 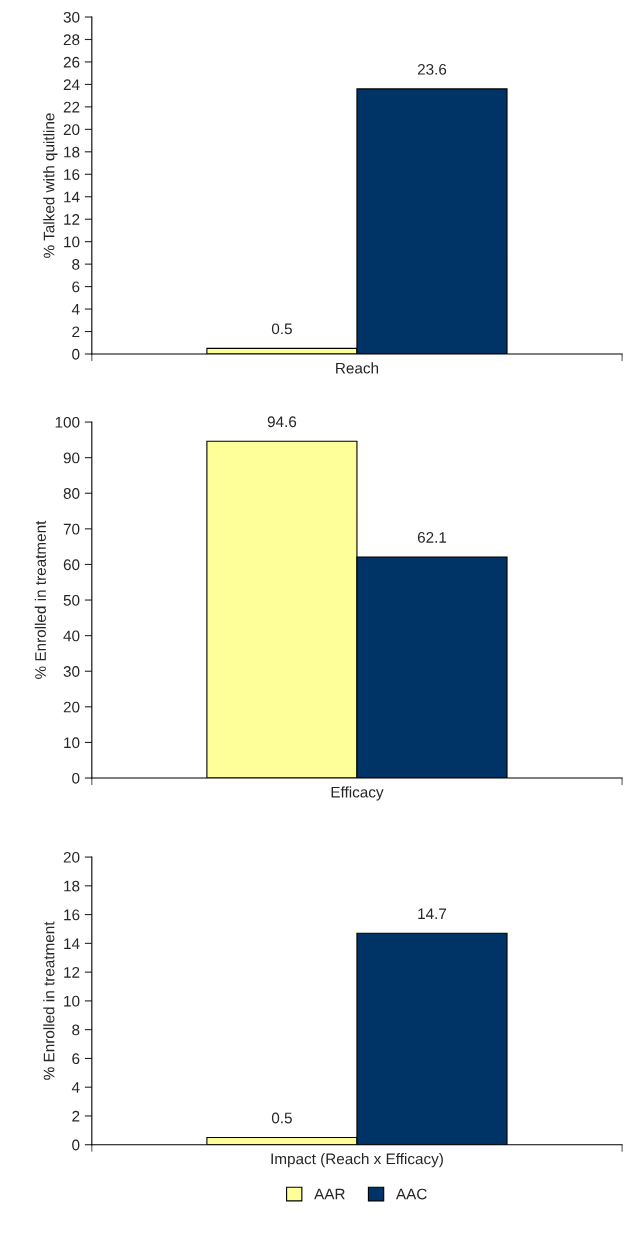 I want to click on y-tick-label: 24, so click(x=71, y=84).